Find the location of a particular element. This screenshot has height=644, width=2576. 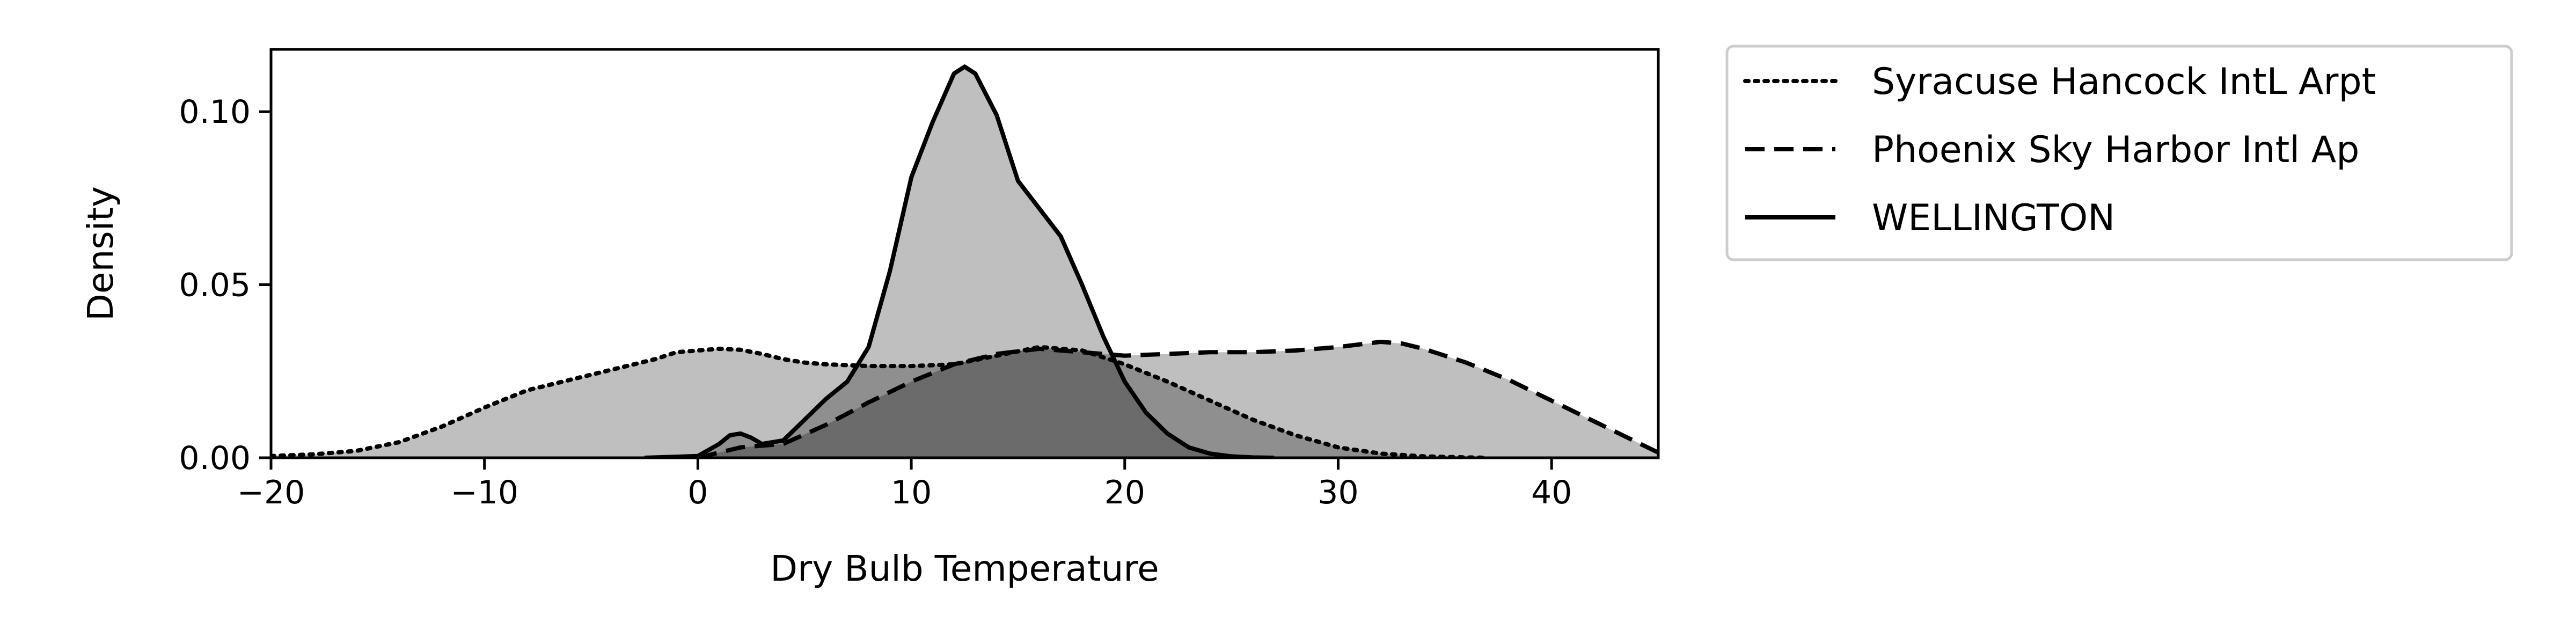

x-tick-label: 0 is located at coordinates (697, 492).